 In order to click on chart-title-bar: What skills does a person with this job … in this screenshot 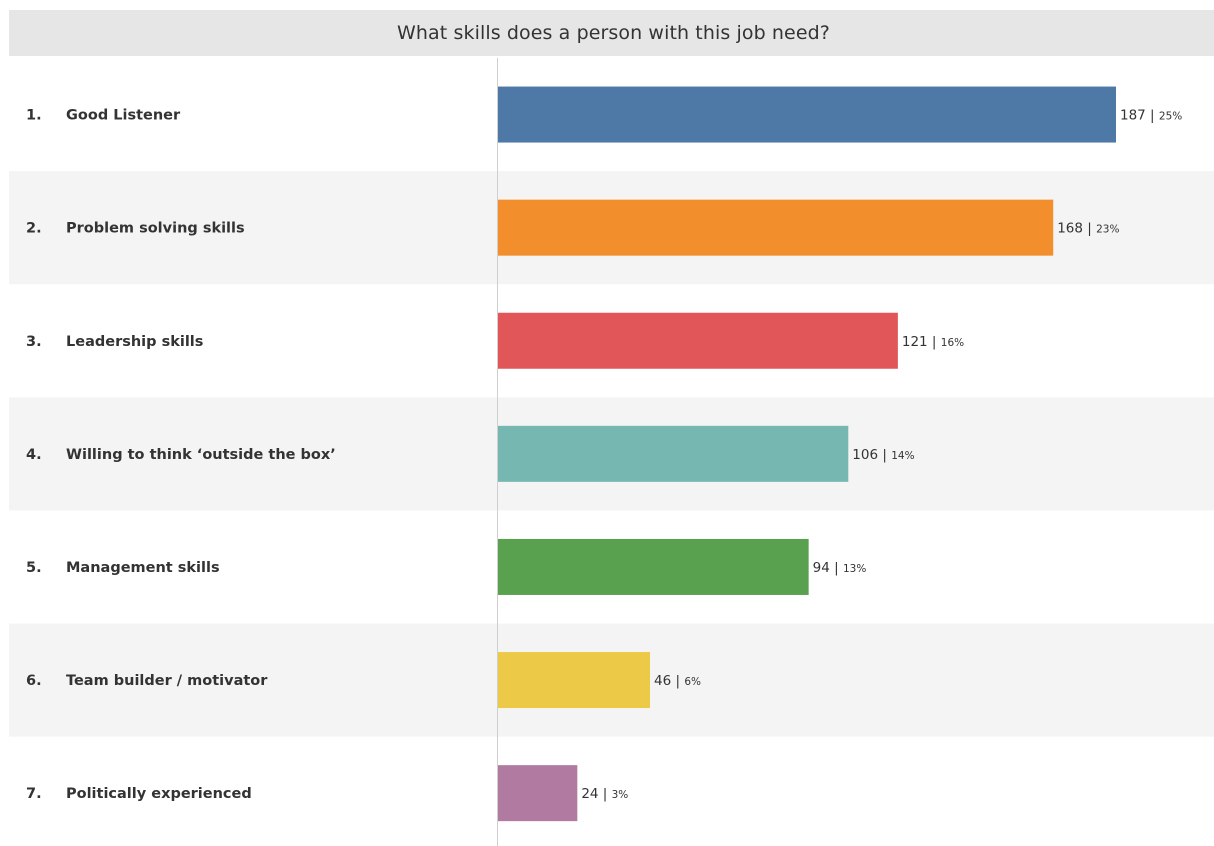, I will do `click(611, 33)`.